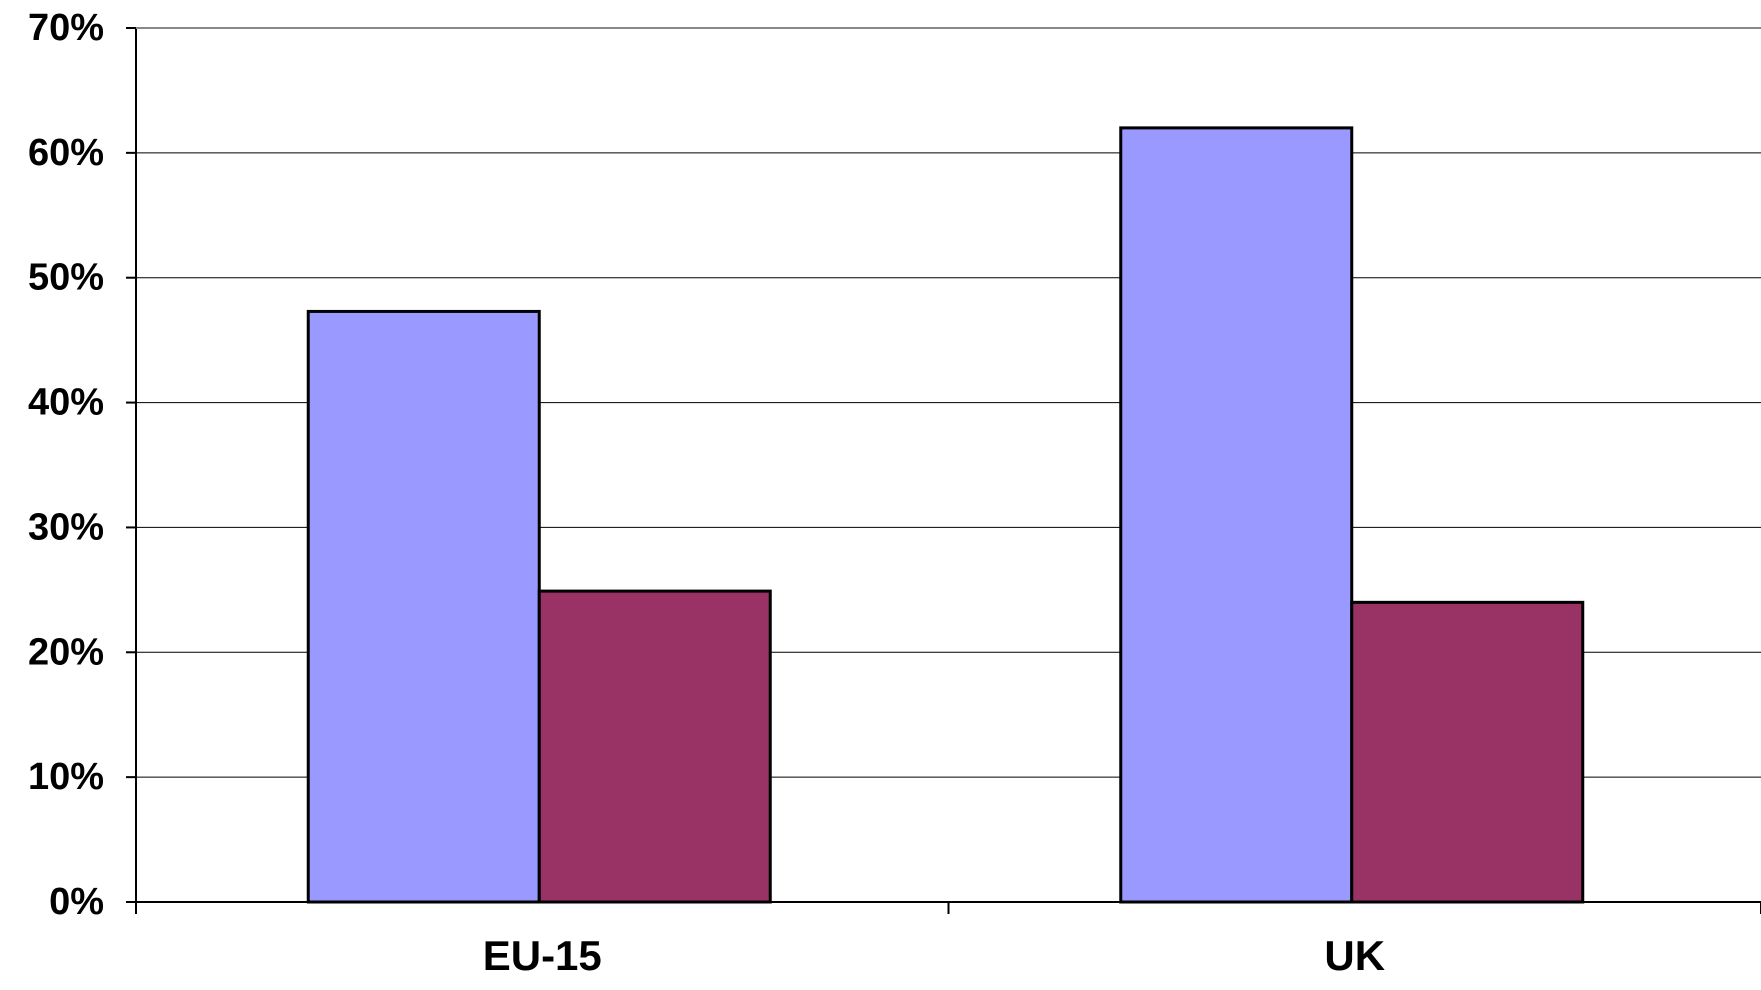  I want to click on x-tick-label: EU-15, so click(542, 955).